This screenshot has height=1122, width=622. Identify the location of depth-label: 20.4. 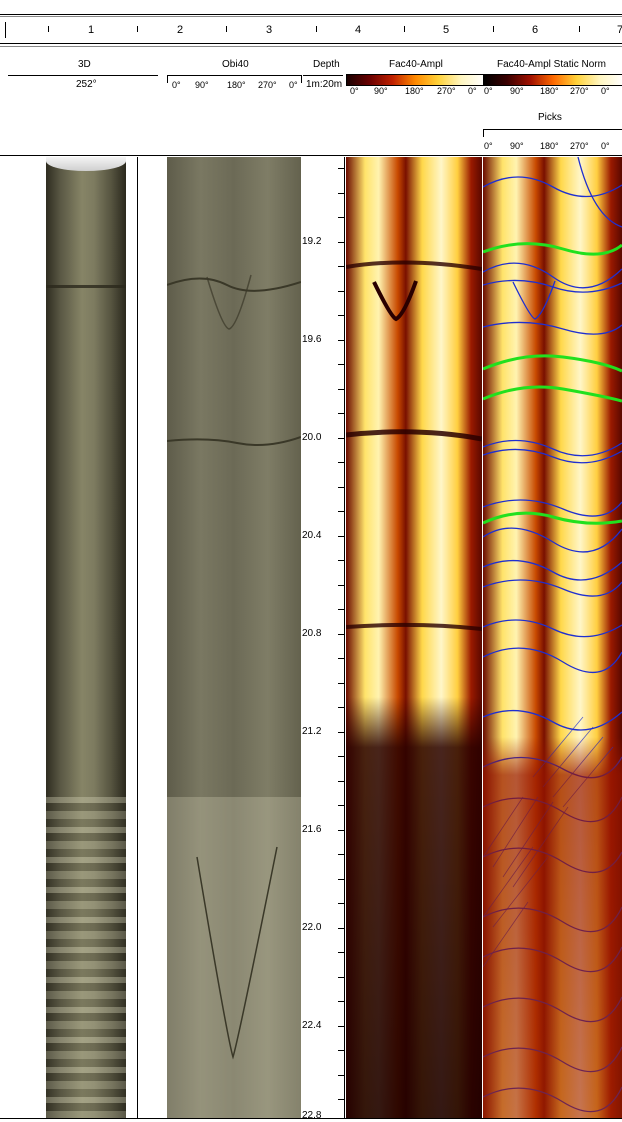
(312, 535).